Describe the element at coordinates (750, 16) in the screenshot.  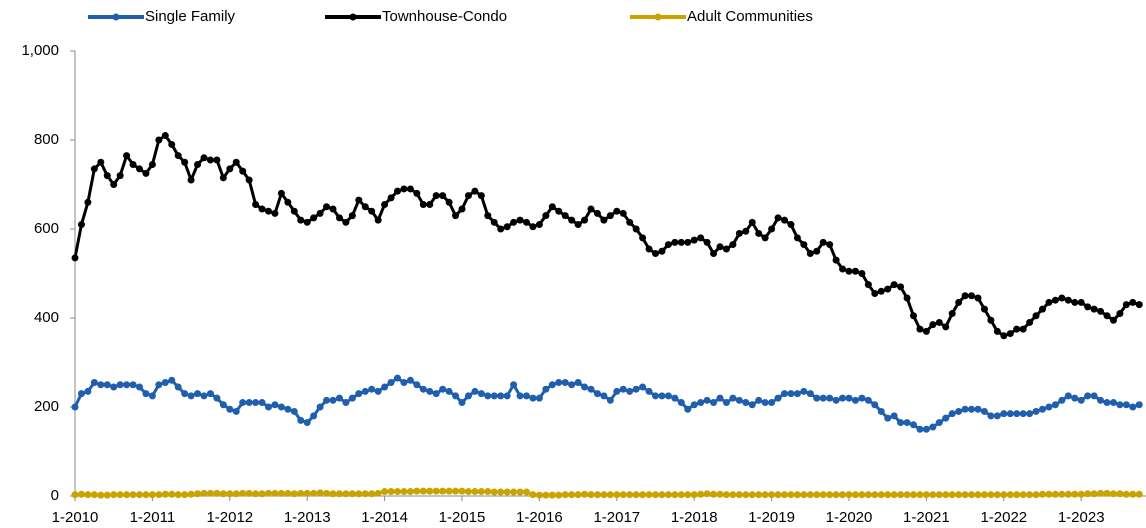
I see `legend-label: Adult Communities` at that location.